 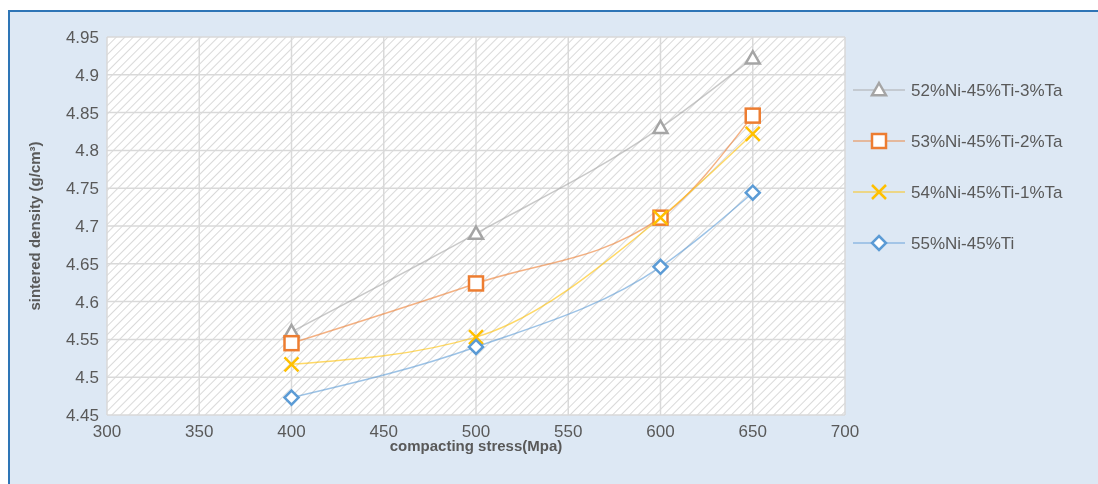 What do you see at coordinates (660, 431) in the screenshot?
I see `x-tick-label: 600` at bounding box center [660, 431].